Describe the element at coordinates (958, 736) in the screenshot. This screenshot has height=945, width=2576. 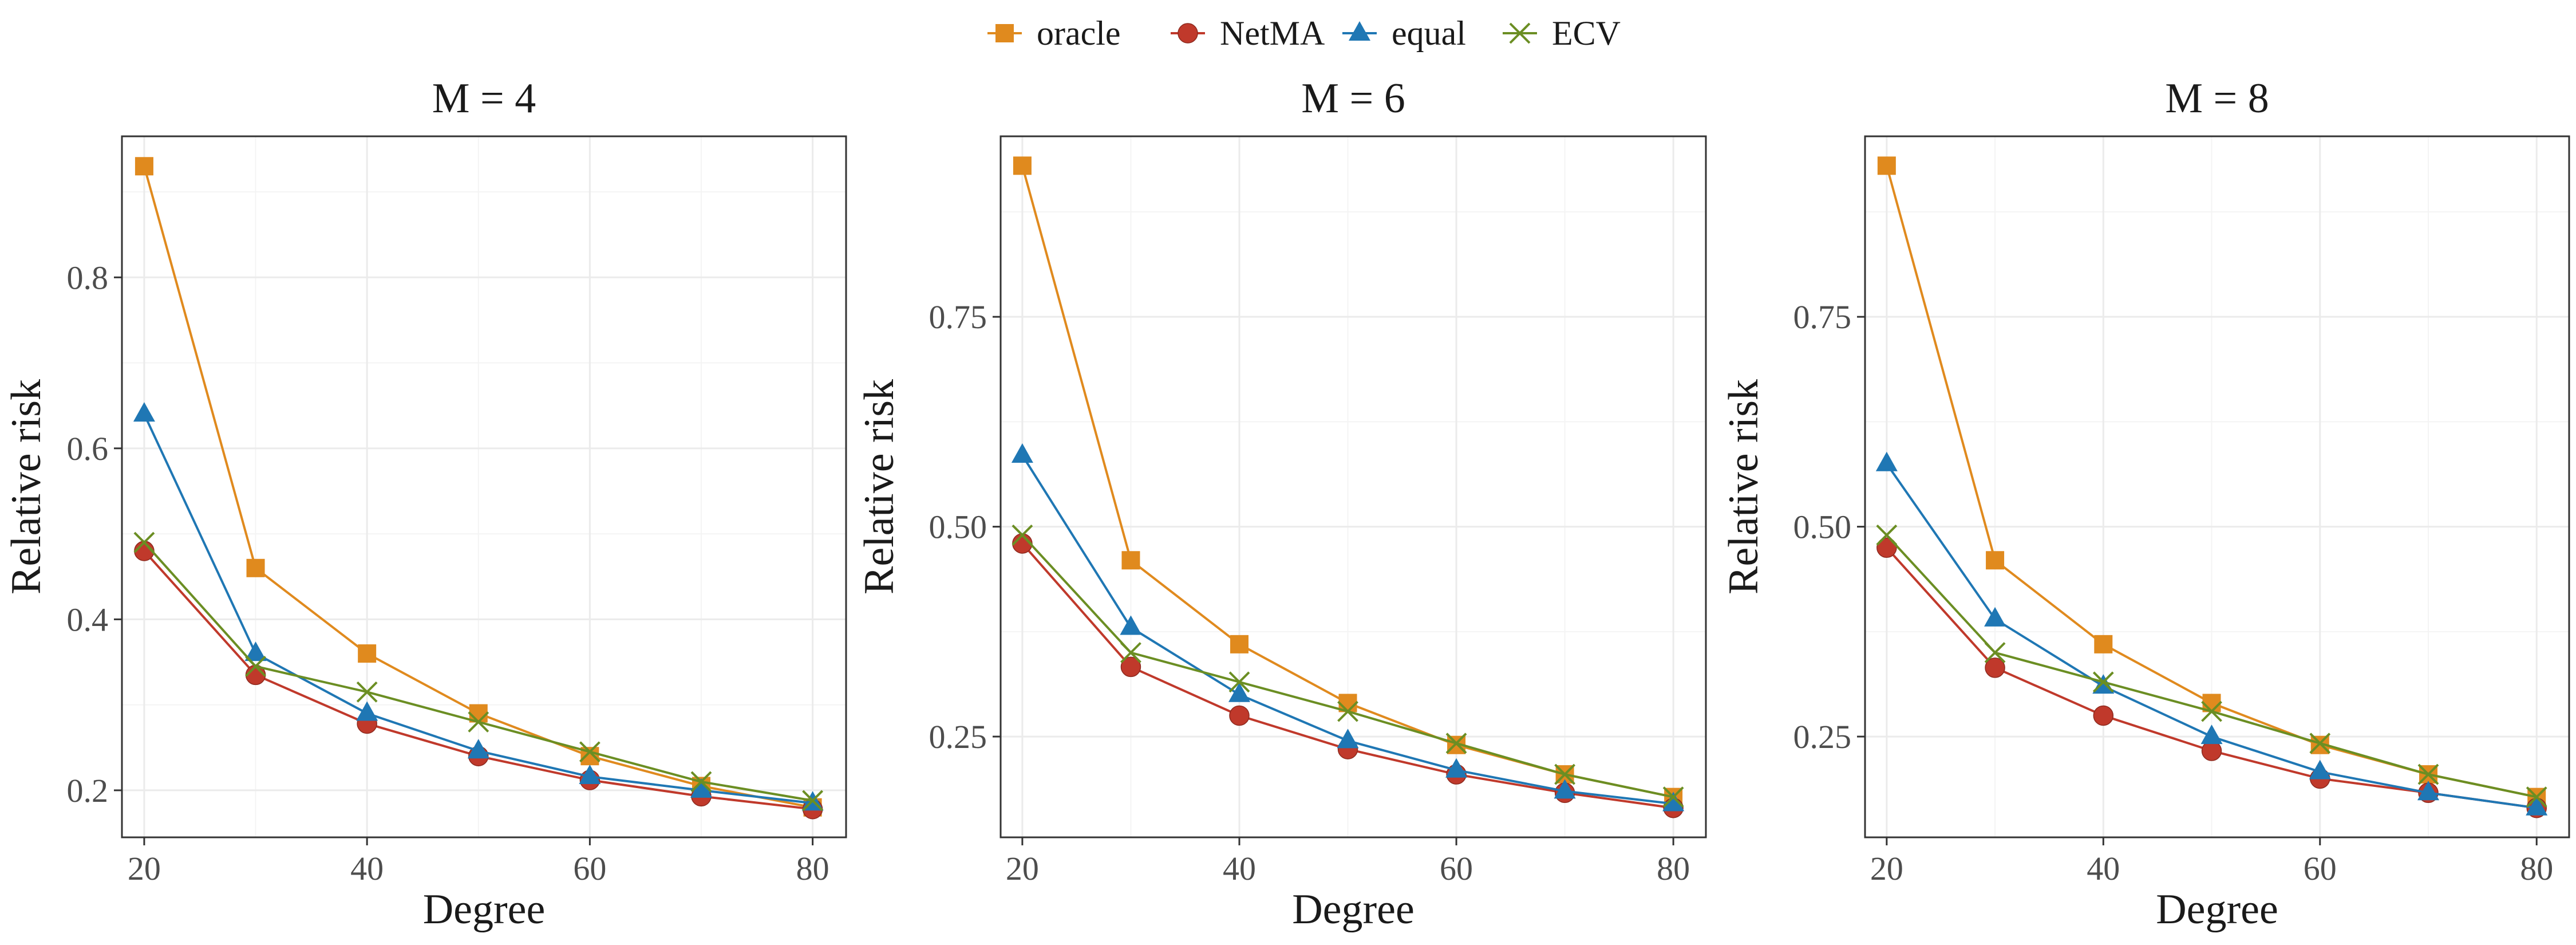
I see `y-tick-label: 0.25` at that location.